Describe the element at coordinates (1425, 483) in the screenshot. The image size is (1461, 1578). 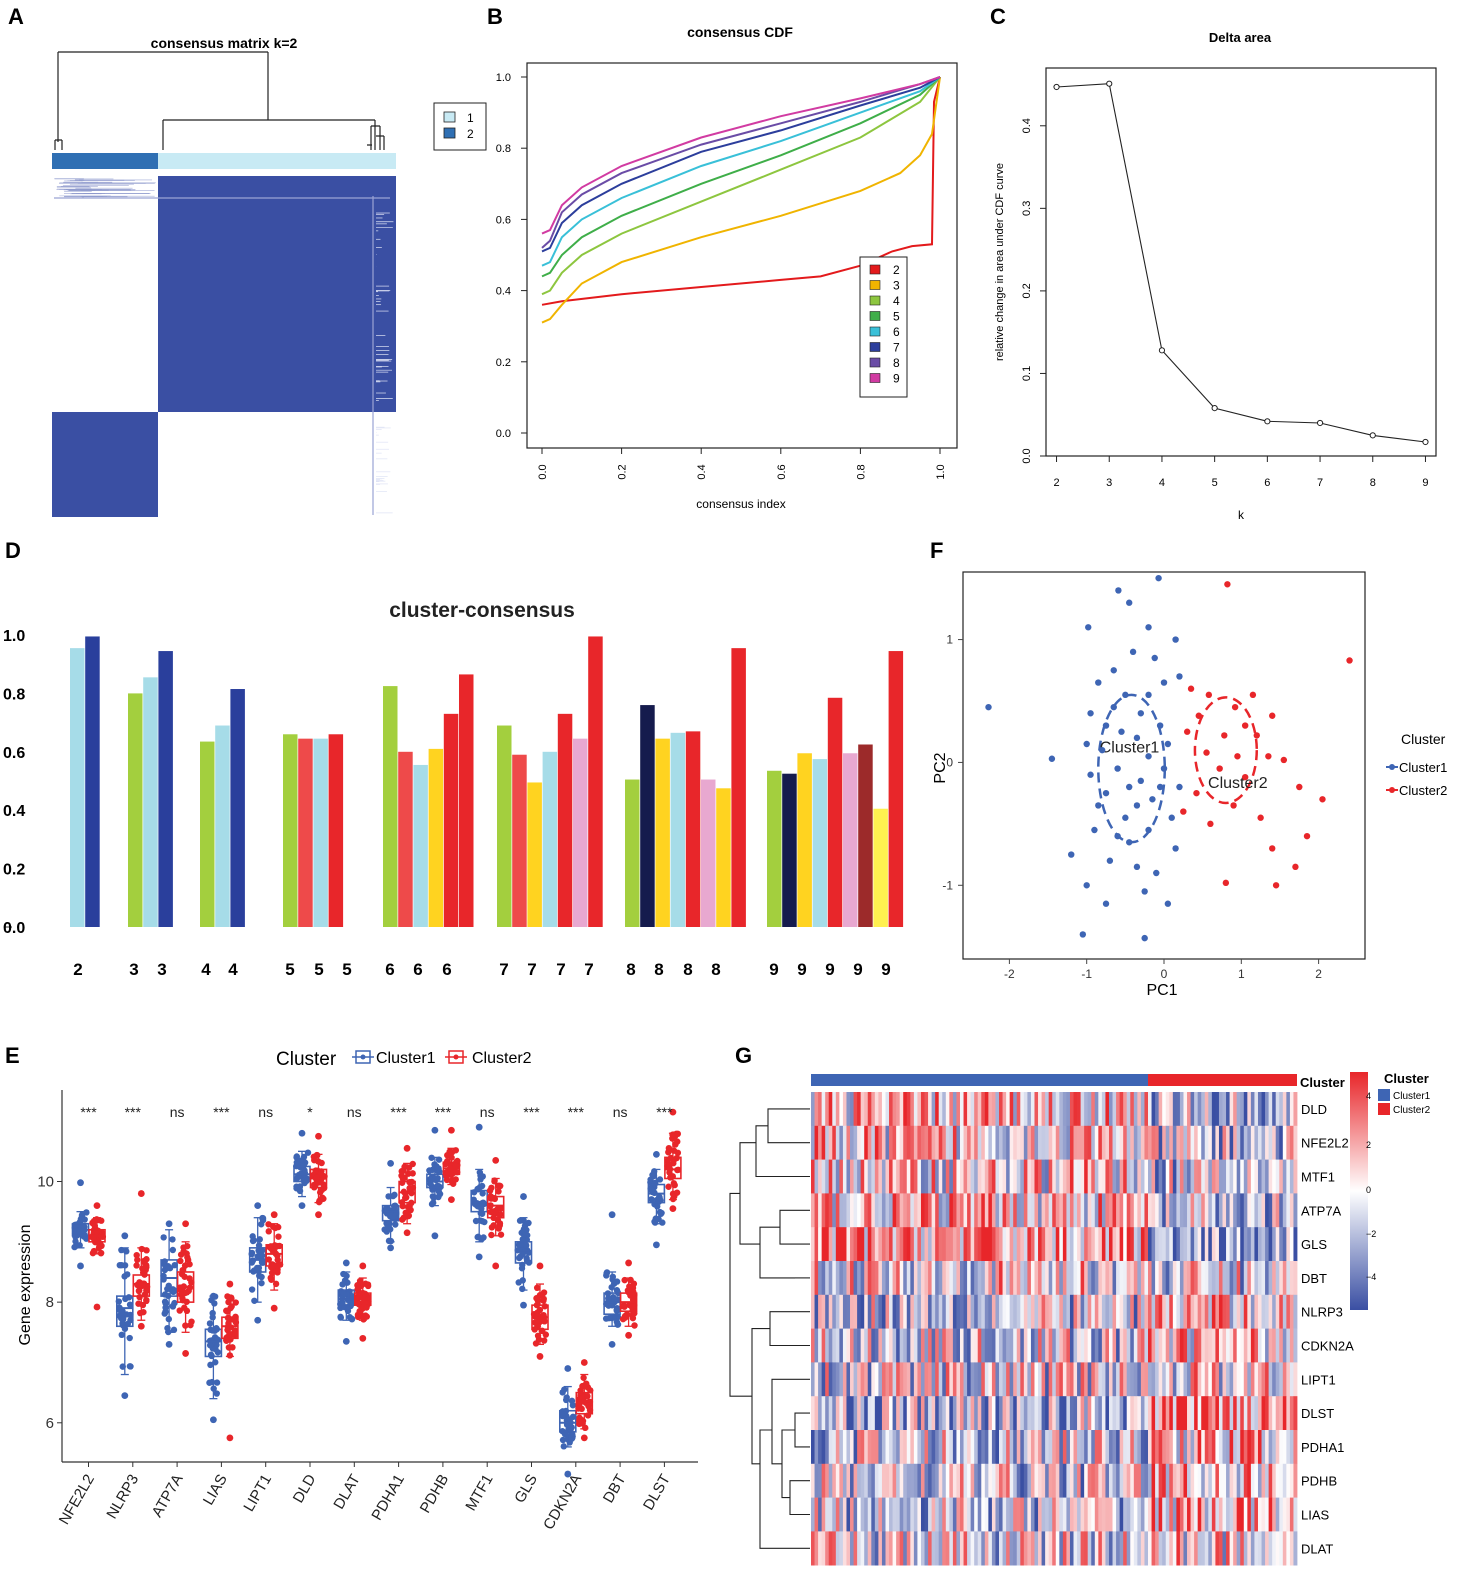
I see `panel-c-xtick-label: 9` at that location.